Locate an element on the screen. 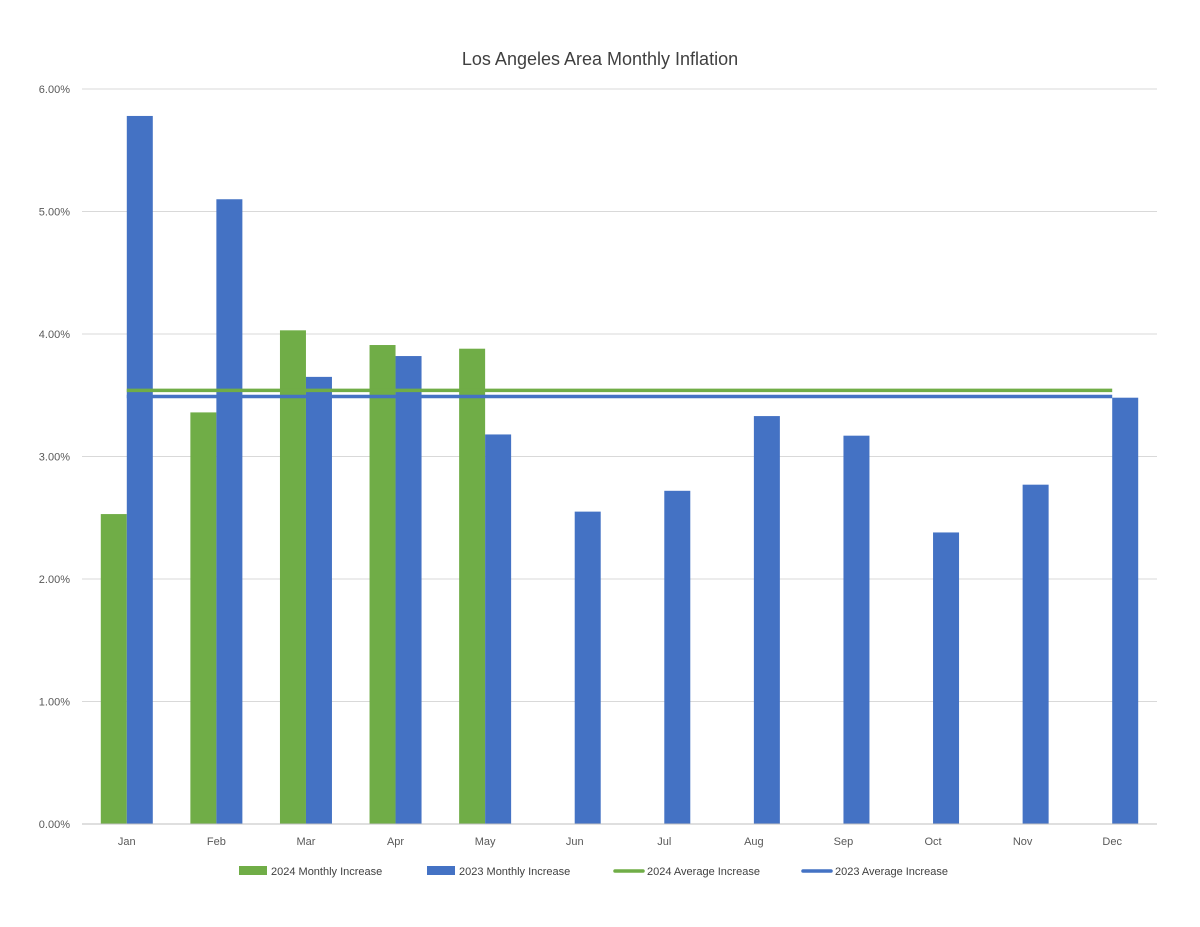  x-tick-label: May is located at coordinates (485, 842).